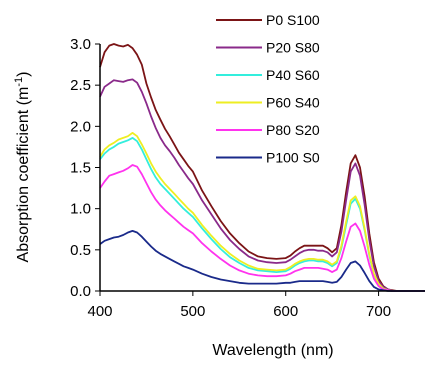 This screenshot has height=365, width=439. Describe the element at coordinates (272, 350) in the screenshot. I see `x-axis-title: Wavelength (nm)` at that location.